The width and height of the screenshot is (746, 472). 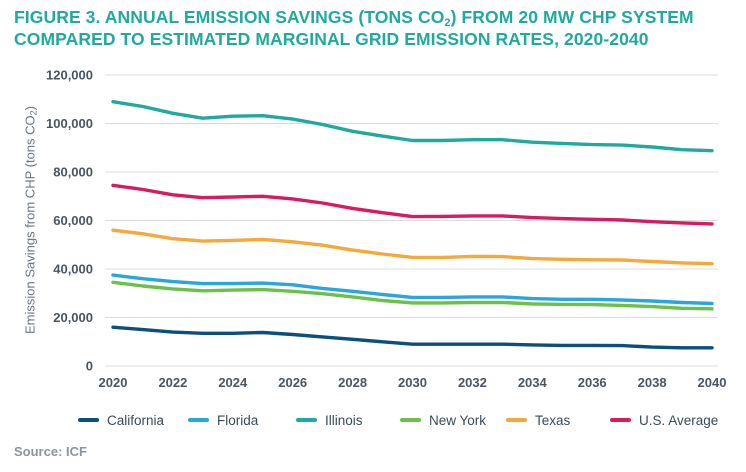 I want to click on chart-title-subscript: 2, so click(x=447, y=23).